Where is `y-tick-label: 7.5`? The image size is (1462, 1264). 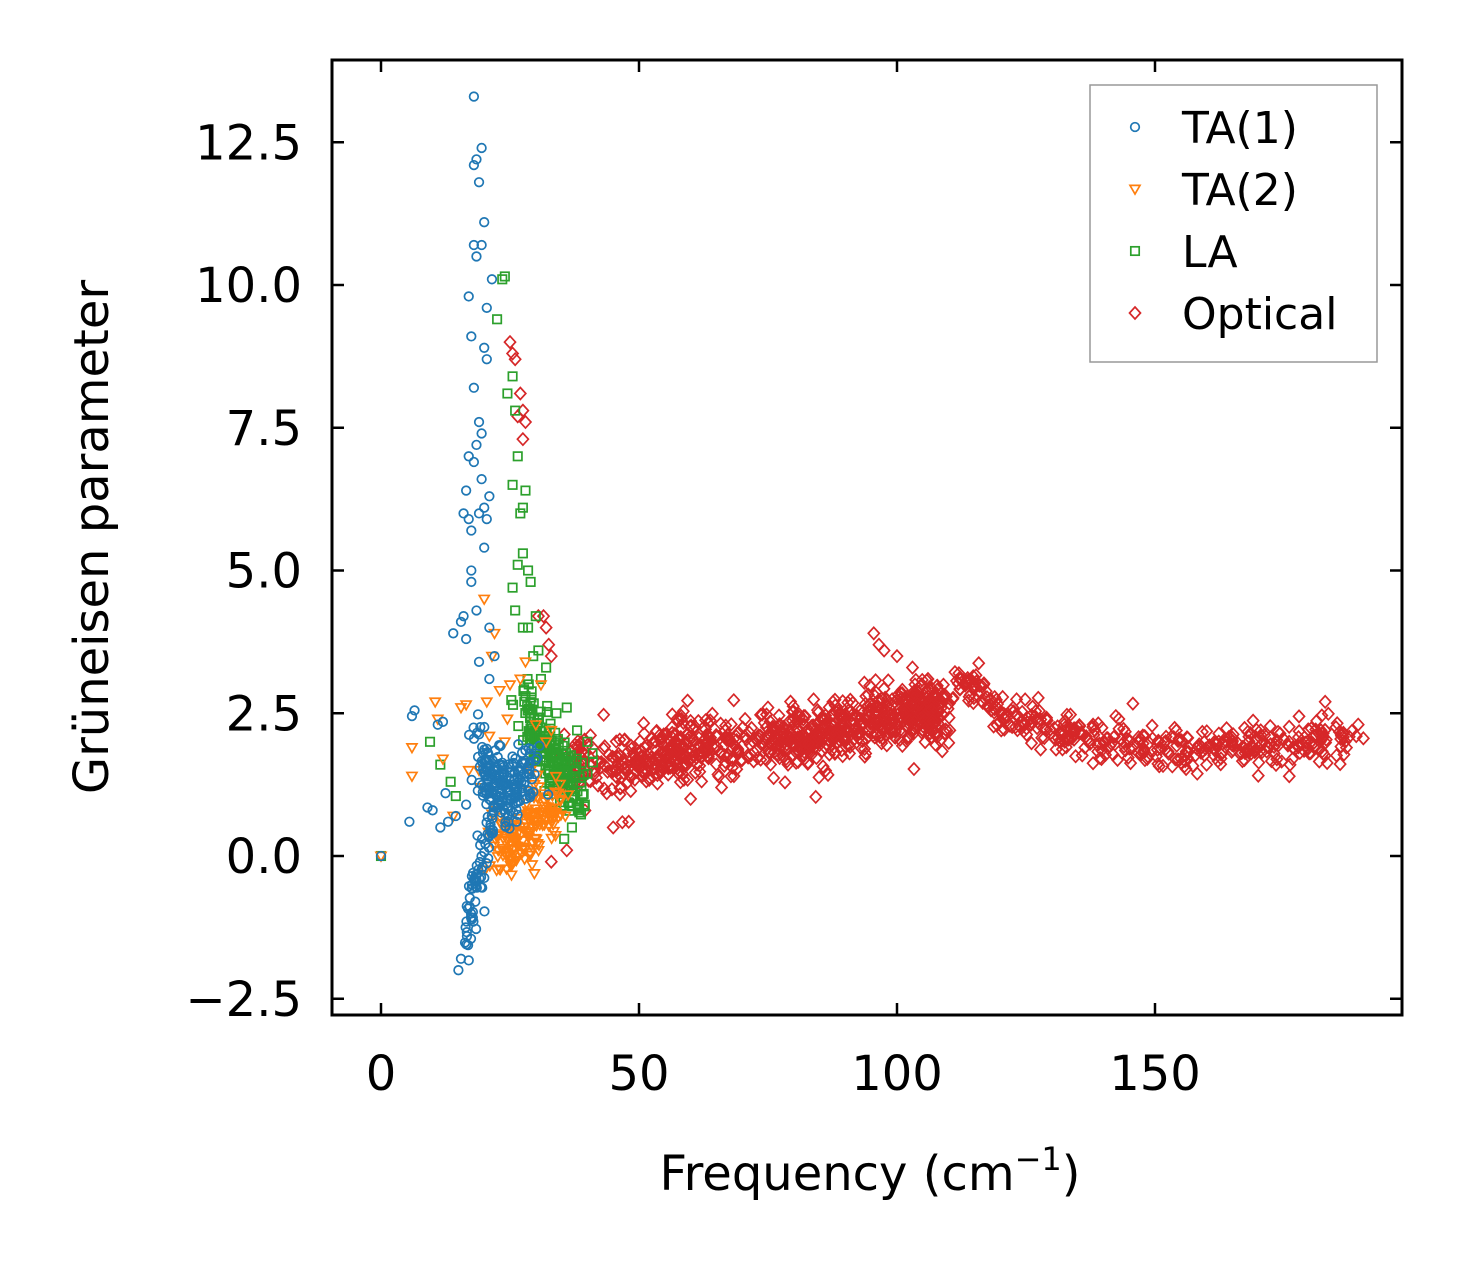 y-tick-label: 7.5 is located at coordinates (264, 429).